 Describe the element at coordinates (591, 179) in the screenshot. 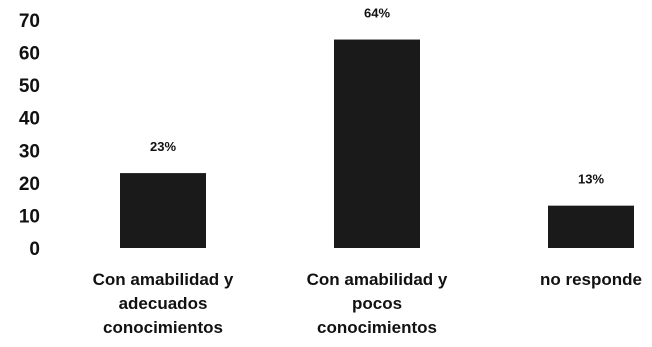

I see `data-label-2: 13%` at that location.